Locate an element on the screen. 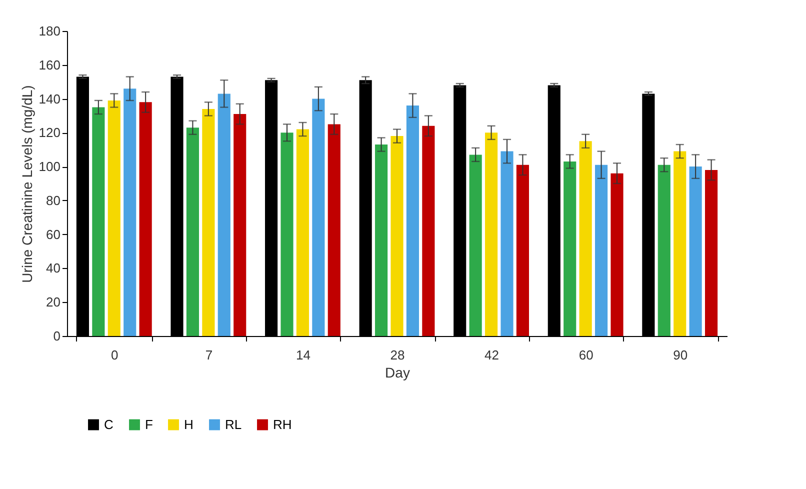  x-tick-label: 14 is located at coordinates (303, 355).